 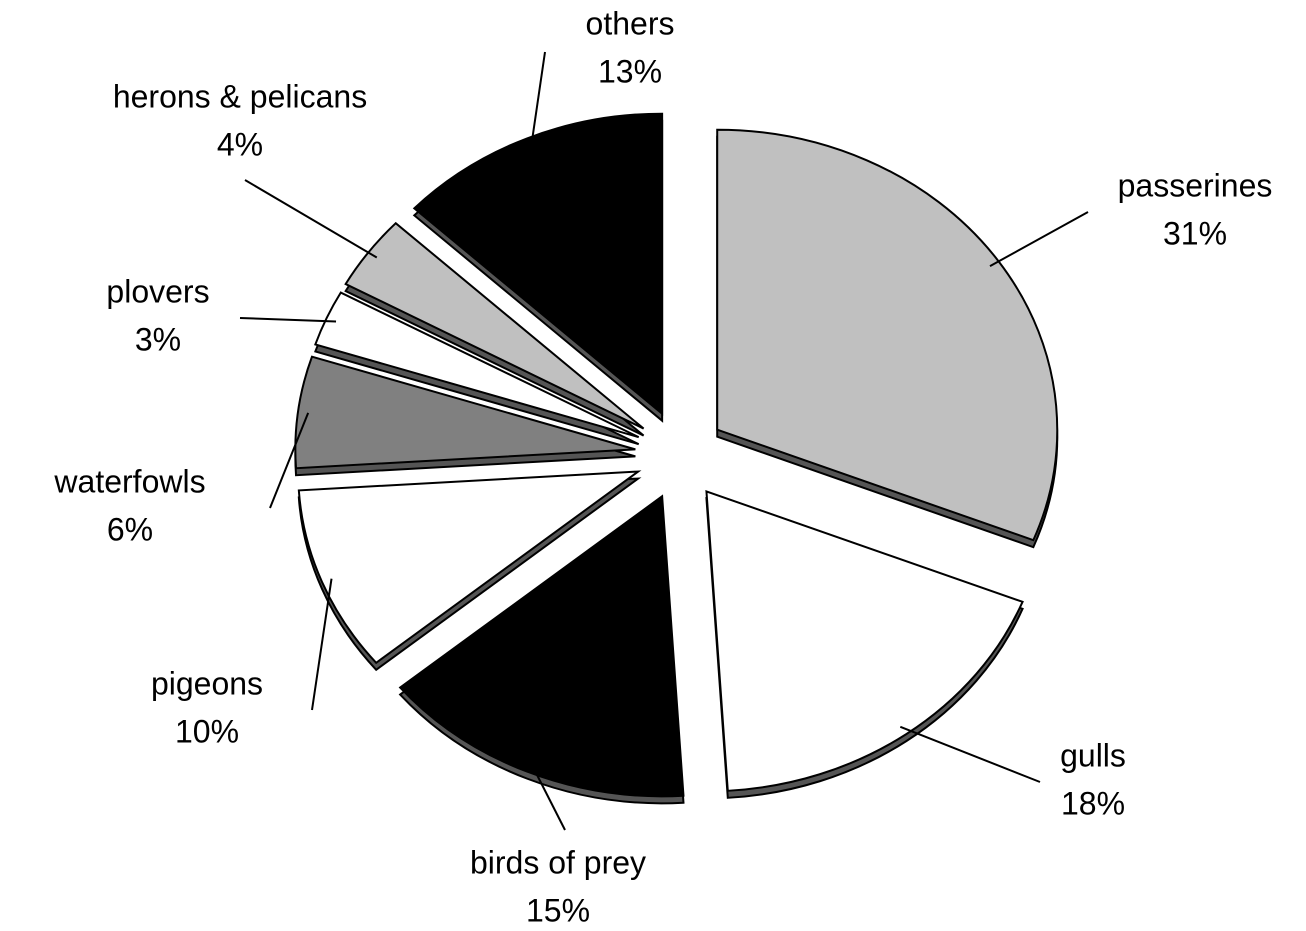 What do you see at coordinates (630, 71) in the screenshot?
I see `value-label: 13%` at bounding box center [630, 71].